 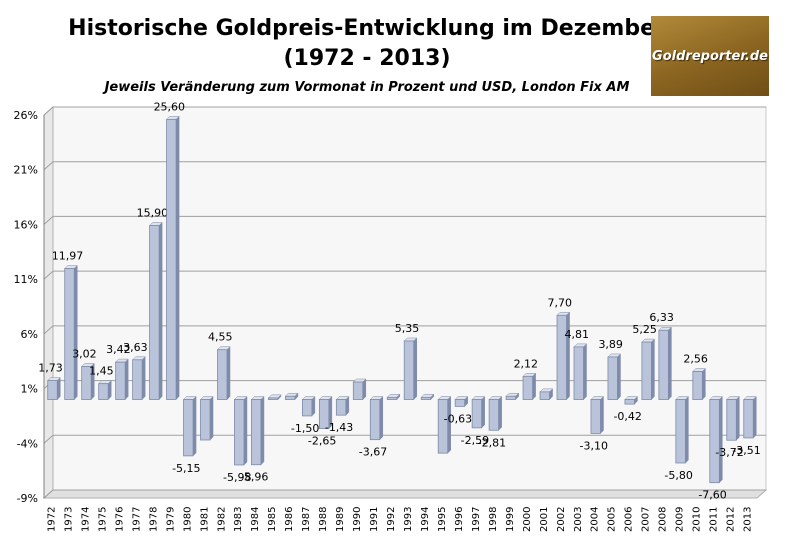 What do you see at coordinates (118, 349) in the screenshot?
I see `data-label: 3,42` at bounding box center [118, 349].